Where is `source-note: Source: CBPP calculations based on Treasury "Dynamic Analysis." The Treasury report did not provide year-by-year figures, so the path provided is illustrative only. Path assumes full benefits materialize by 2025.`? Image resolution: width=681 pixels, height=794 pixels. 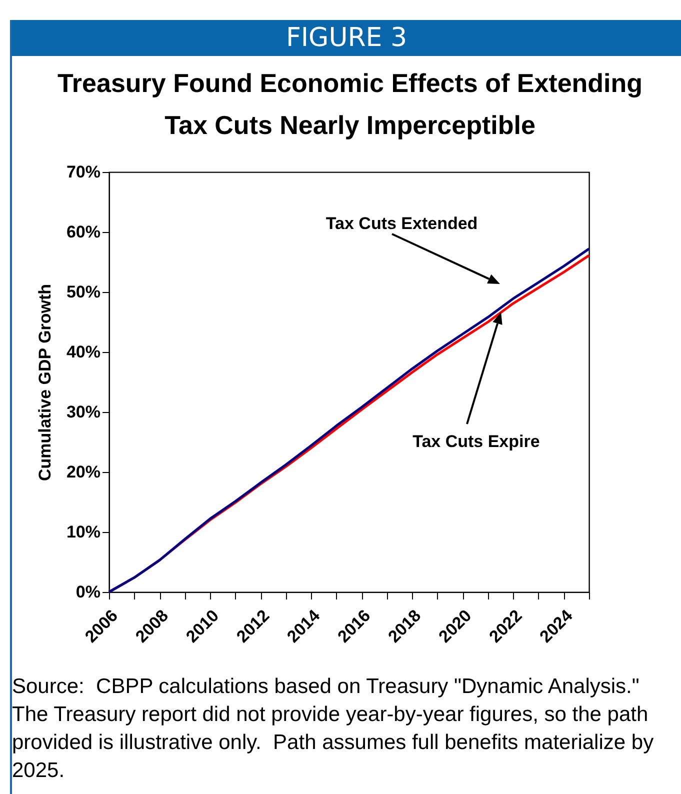
source-note: Source: CBPP calculations based on Treasury "Dynamic Analysis." The Treasury report did not provide year-by-year figures, so the path provided is illustrative only. Path assumes full benefits materialize by 2025. is located at coordinates (333, 729).